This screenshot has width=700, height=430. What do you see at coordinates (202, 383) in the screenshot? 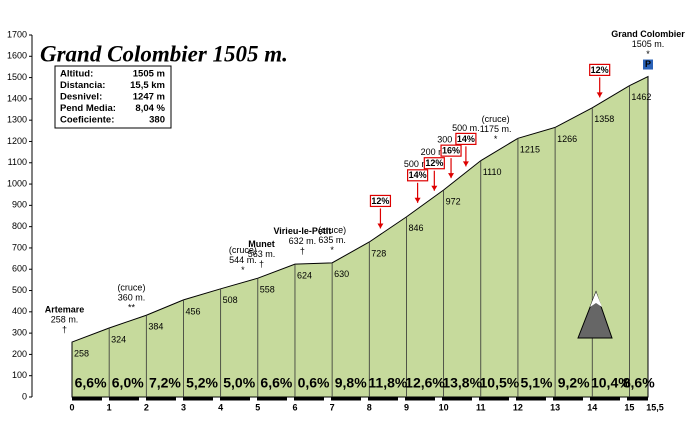
I see `gradient-label: 5,2%` at bounding box center [202, 383].